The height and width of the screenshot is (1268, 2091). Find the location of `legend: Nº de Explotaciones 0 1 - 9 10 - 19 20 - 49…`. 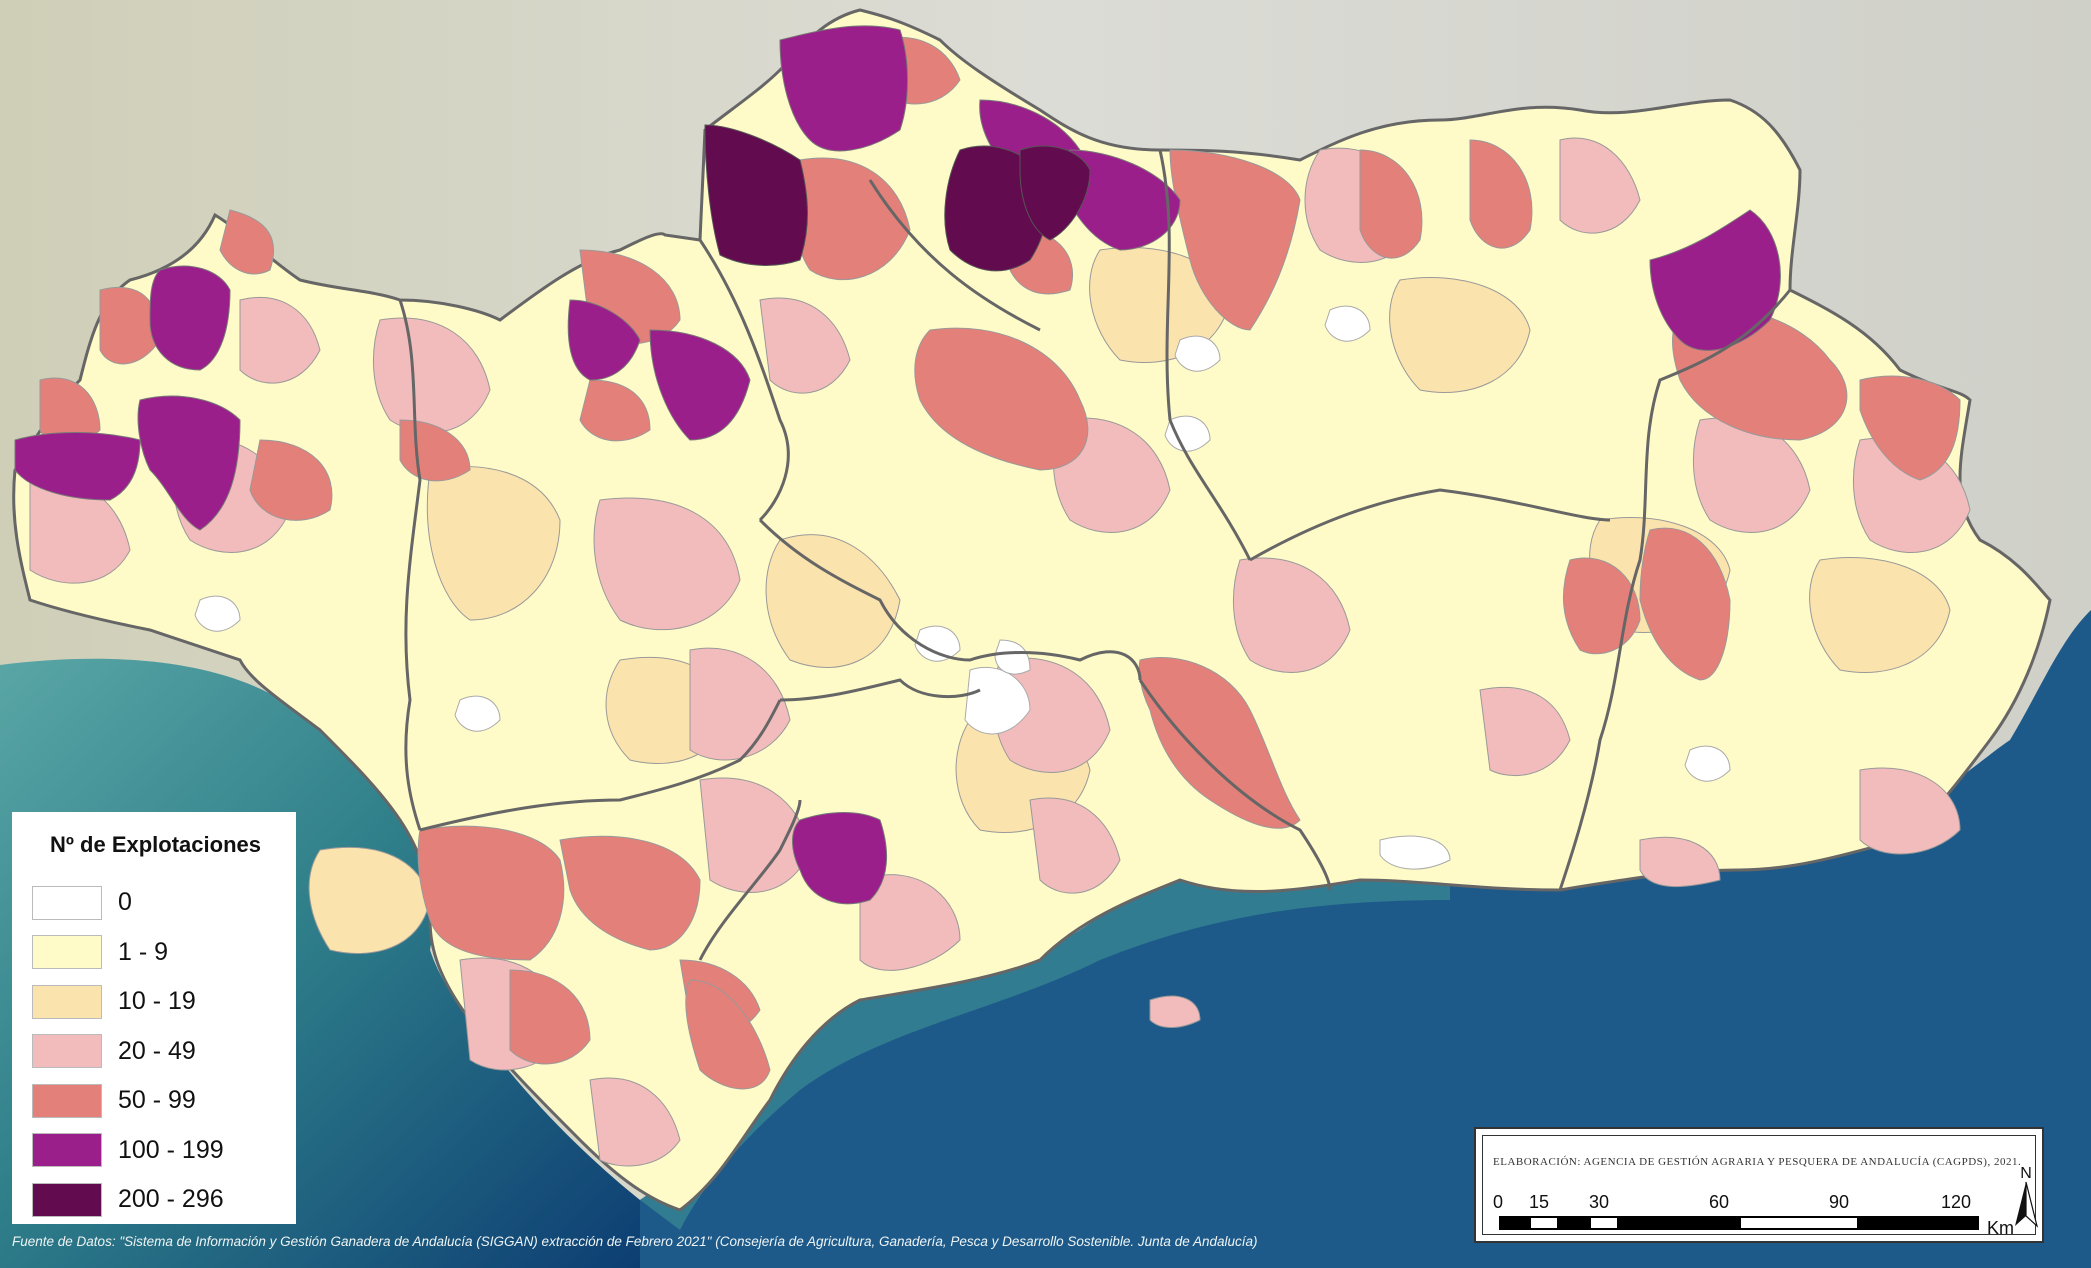

legend: Nº de Explotaciones 0 1 - 9 10 - 19 20 - 49… is located at coordinates (154, 1018).